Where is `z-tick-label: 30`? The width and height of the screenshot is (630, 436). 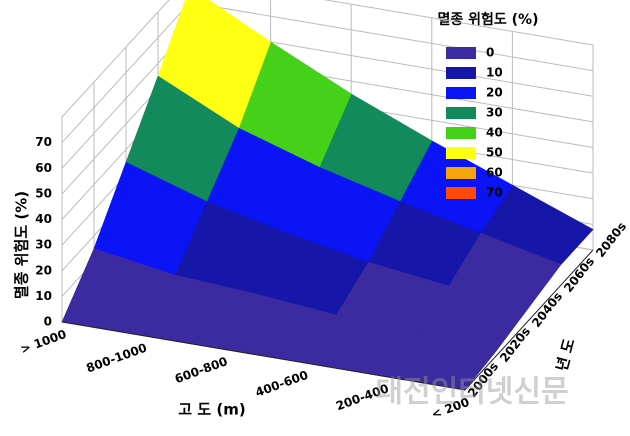
z-tick-label: 30 is located at coordinates (43, 245).